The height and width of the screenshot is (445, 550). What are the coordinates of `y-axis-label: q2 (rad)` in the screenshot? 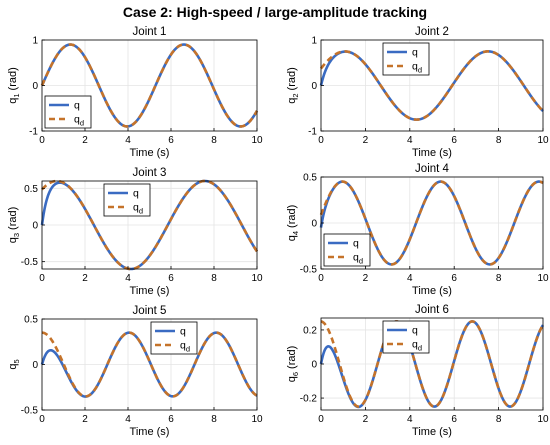 It's located at (293, 85).